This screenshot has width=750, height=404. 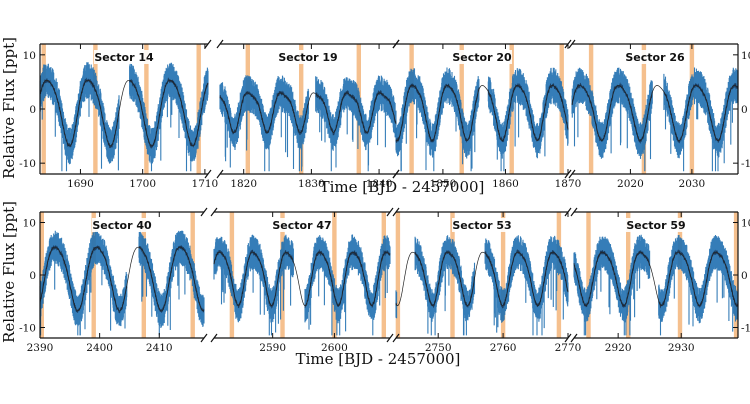 What do you see at coordinates (681, 348) in the screenshot?
I see `x-tick-label: 2930` at bounding box center [681, 348].